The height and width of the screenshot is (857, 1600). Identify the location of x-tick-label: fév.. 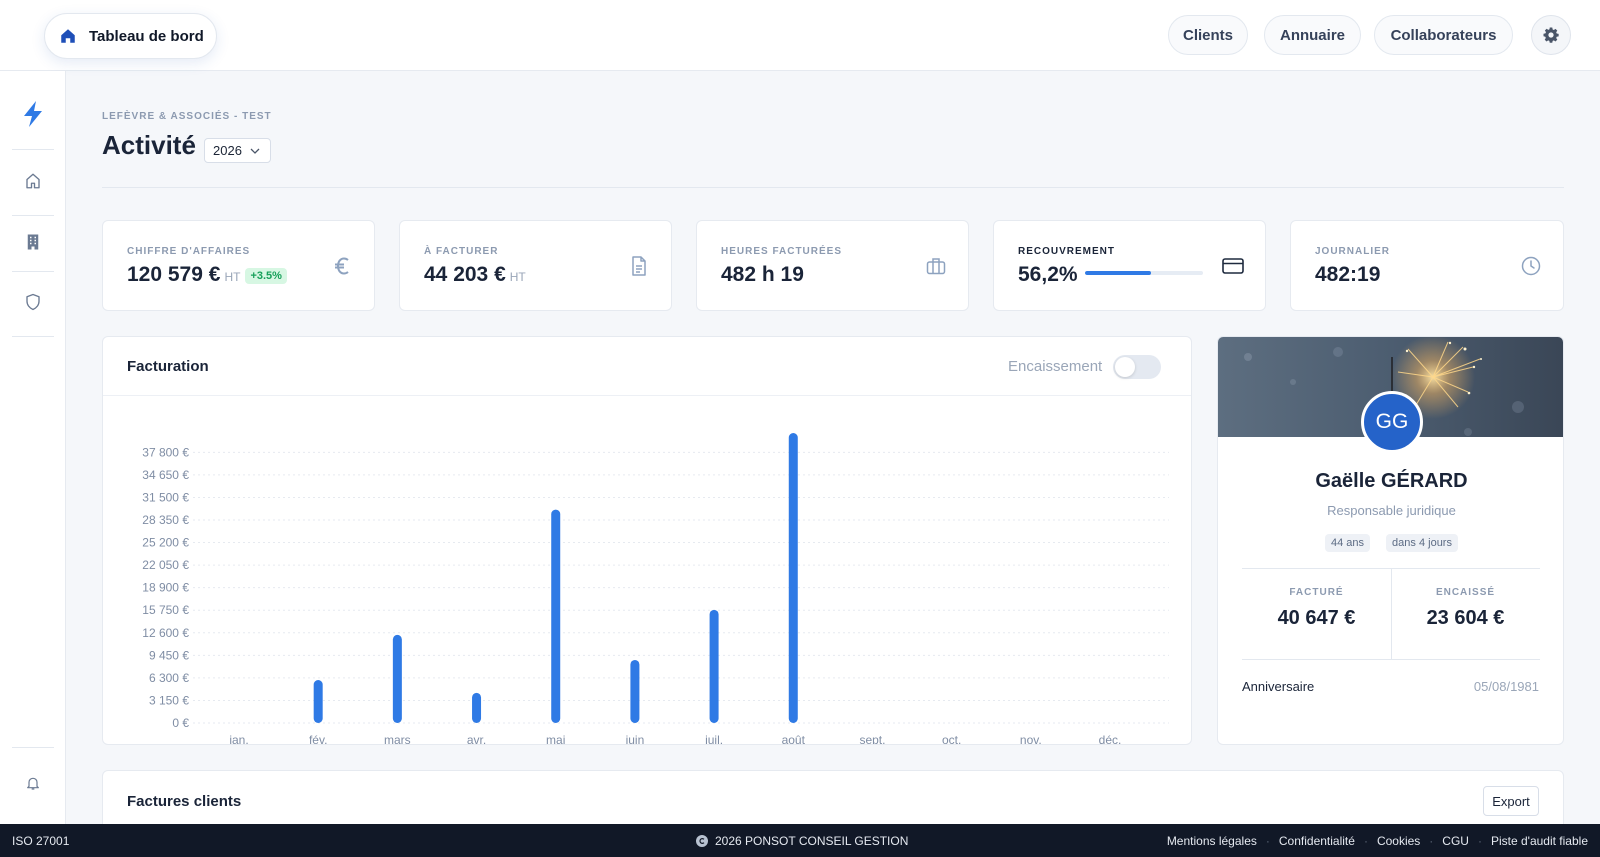
(318, 738).